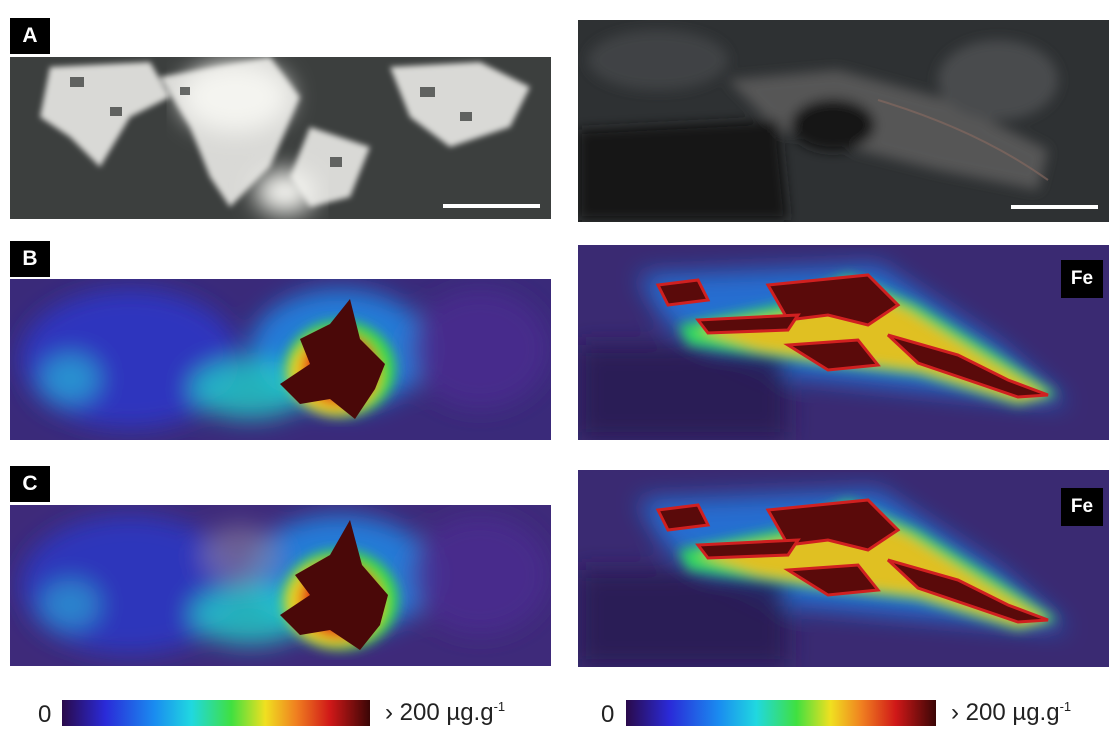 The height and width of the screenshot is (731, 1109). Describe the element at coordinates (280, 359) in the screenshot. I see `fe-map-b-left` at that location.